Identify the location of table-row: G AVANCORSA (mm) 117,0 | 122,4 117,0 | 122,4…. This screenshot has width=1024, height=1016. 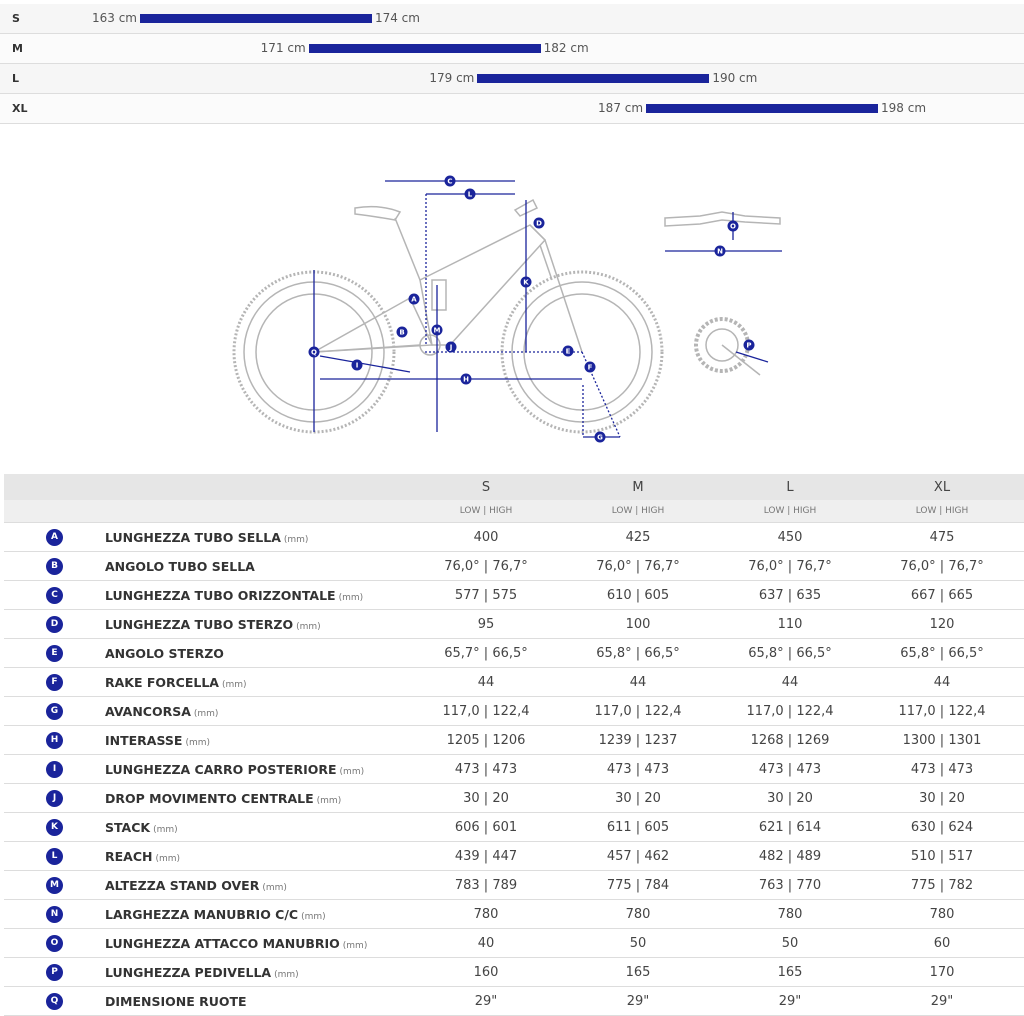
(514, 711).